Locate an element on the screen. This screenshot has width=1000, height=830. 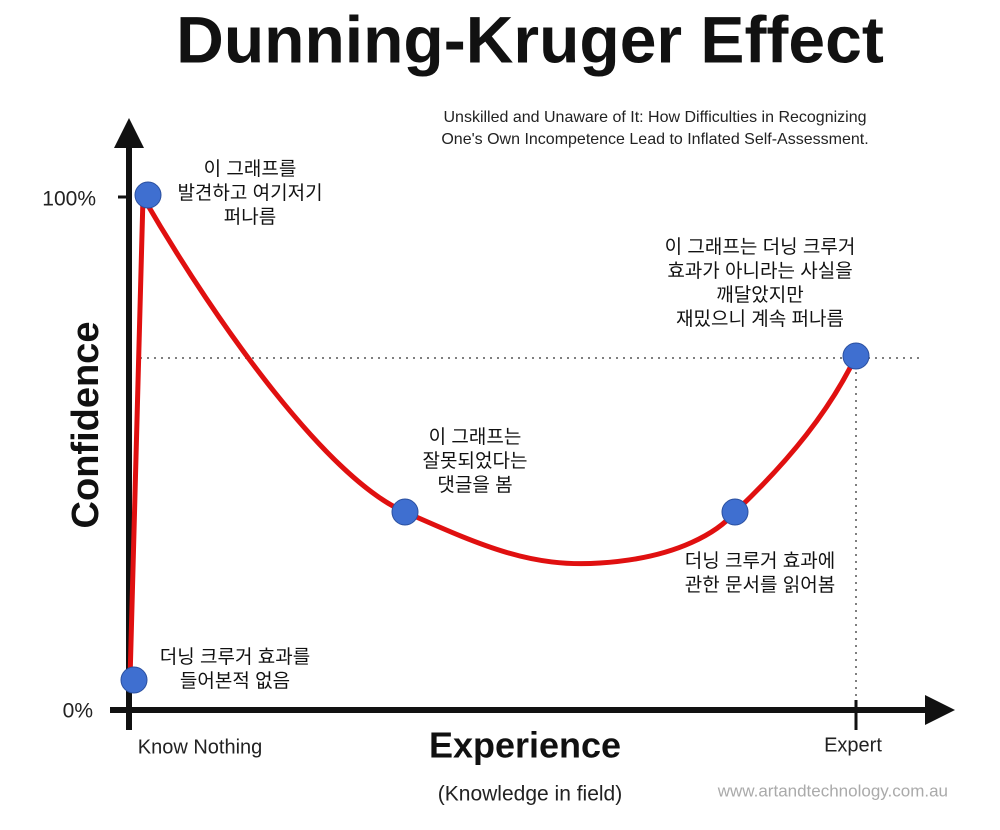
annotation: 깨달았지만 is located at coordinates (759, 295).